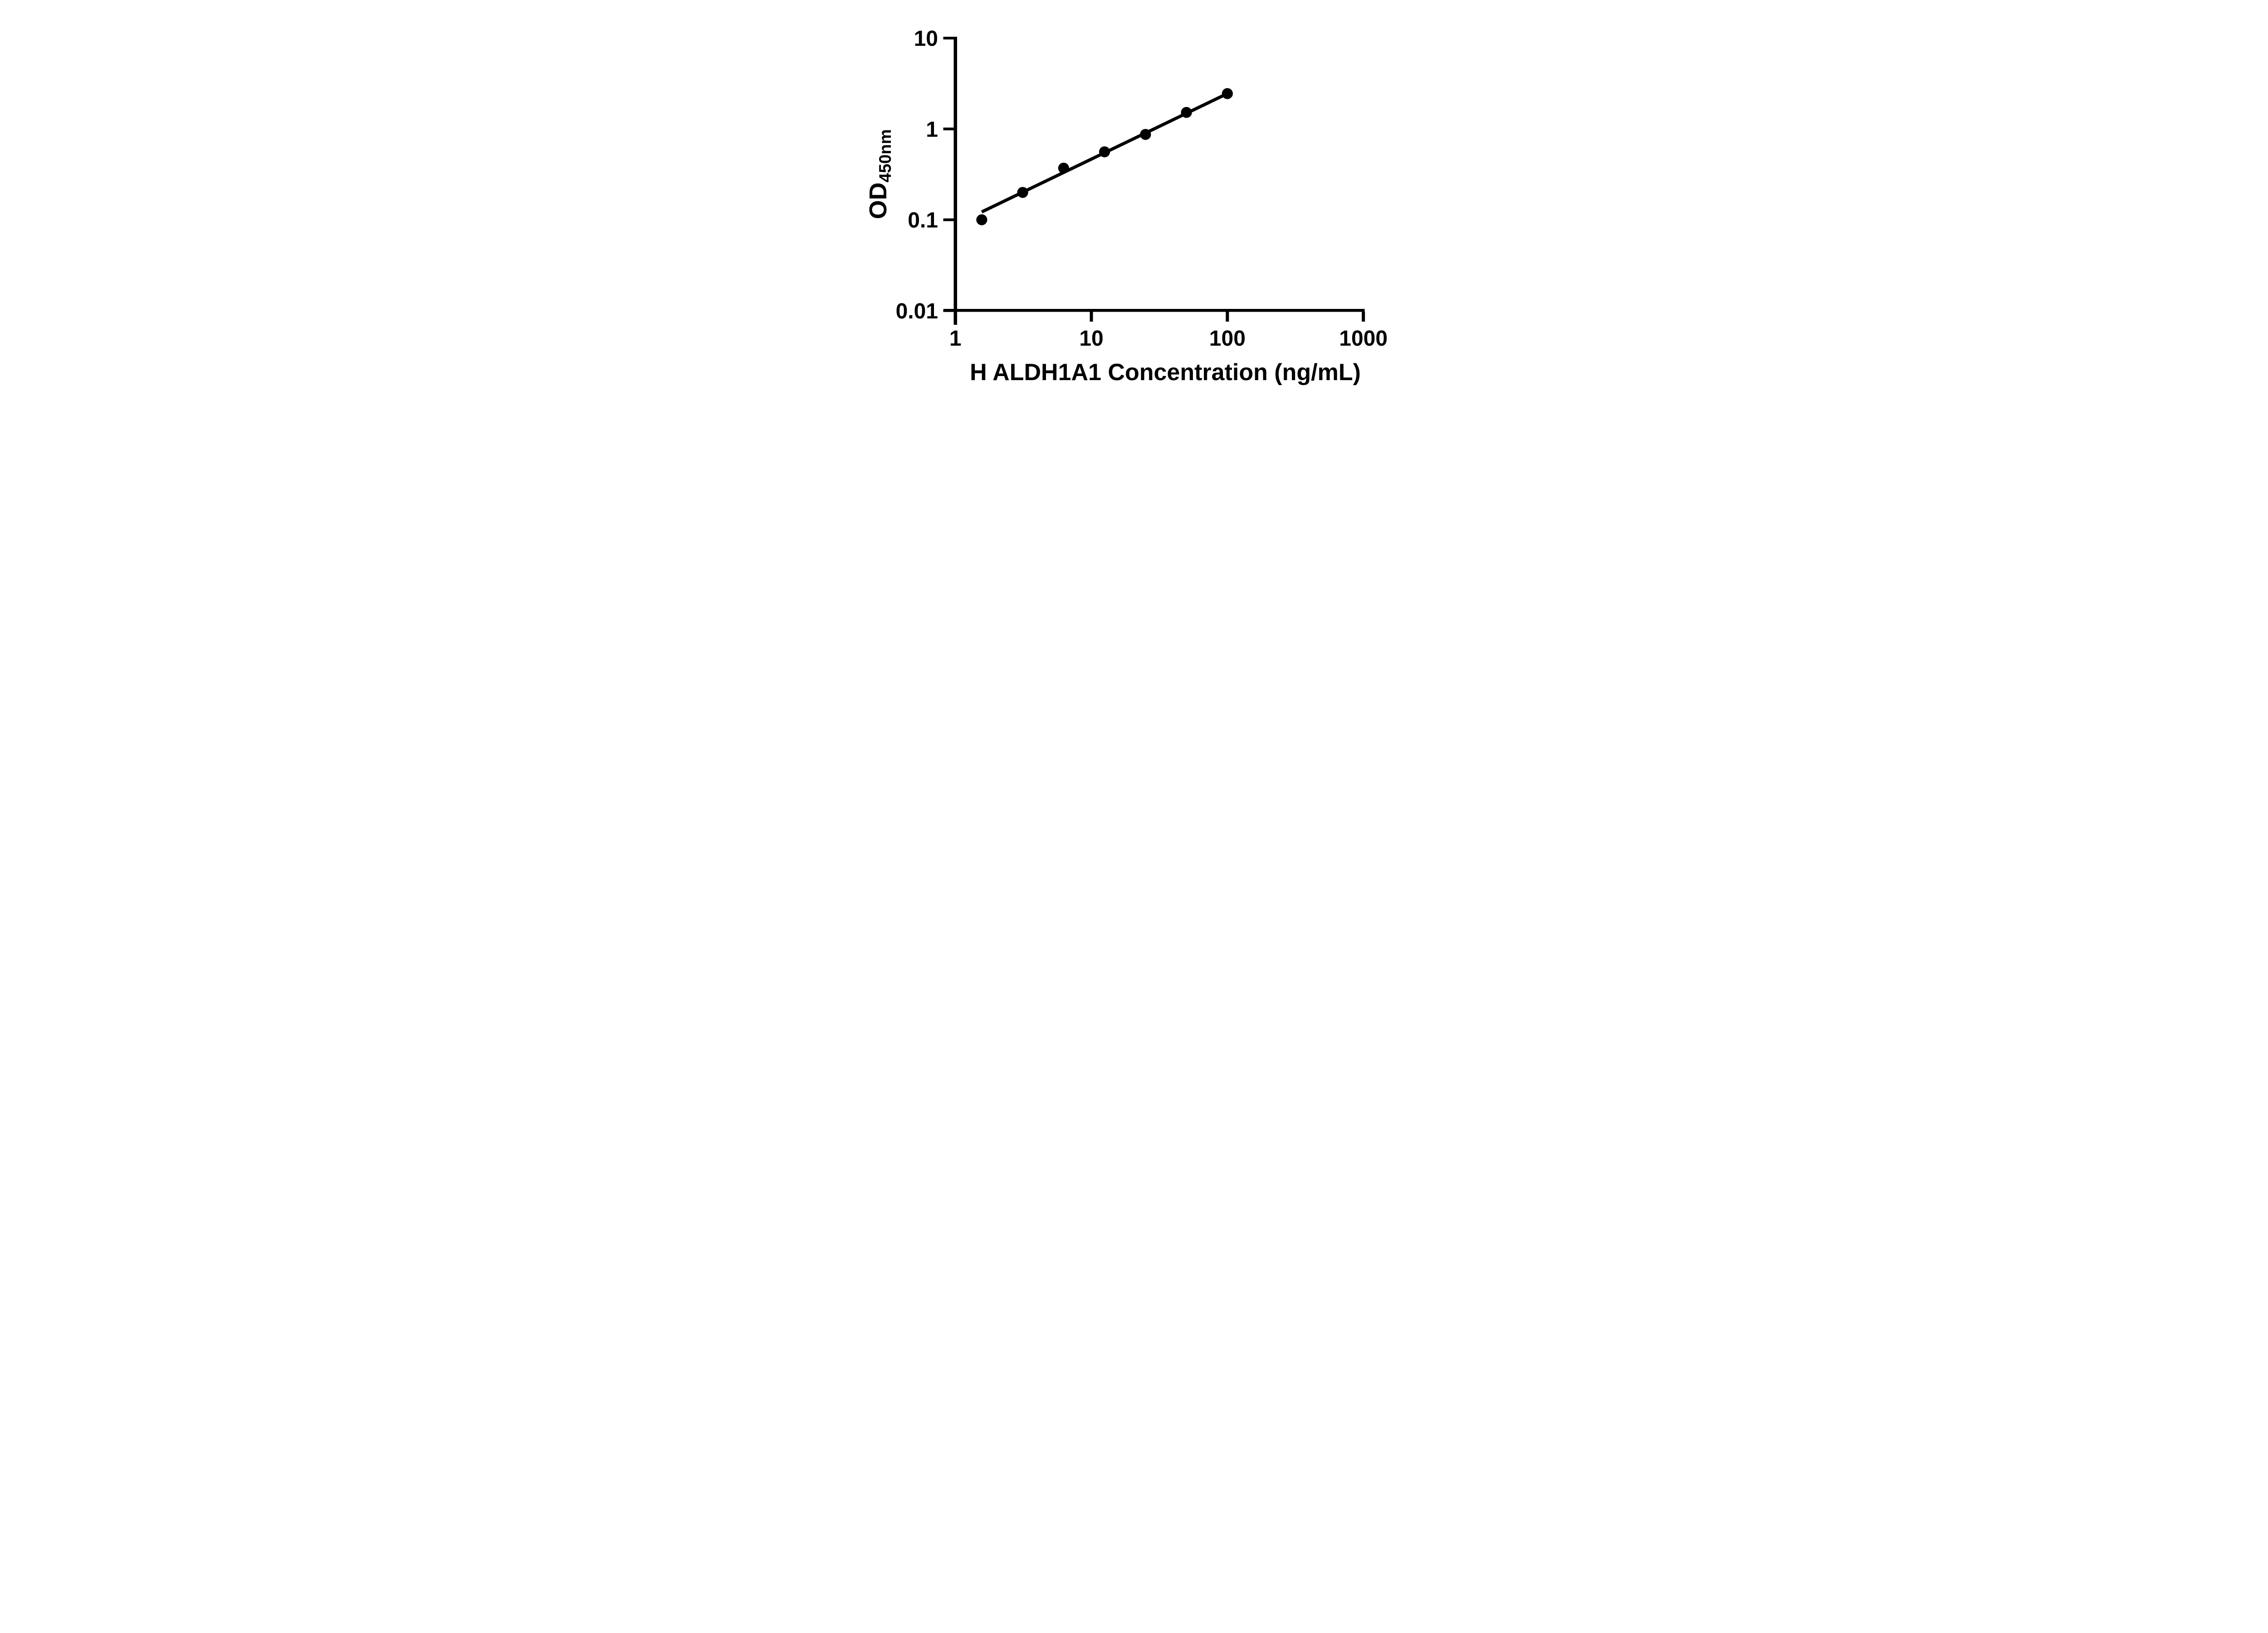 The height and width of the screenshot is (1633, 2268). What do you see at coordinates (955, 339) in the screenshot?
I see `x-tick-label-1: 1` at bounding box center [955, 339].